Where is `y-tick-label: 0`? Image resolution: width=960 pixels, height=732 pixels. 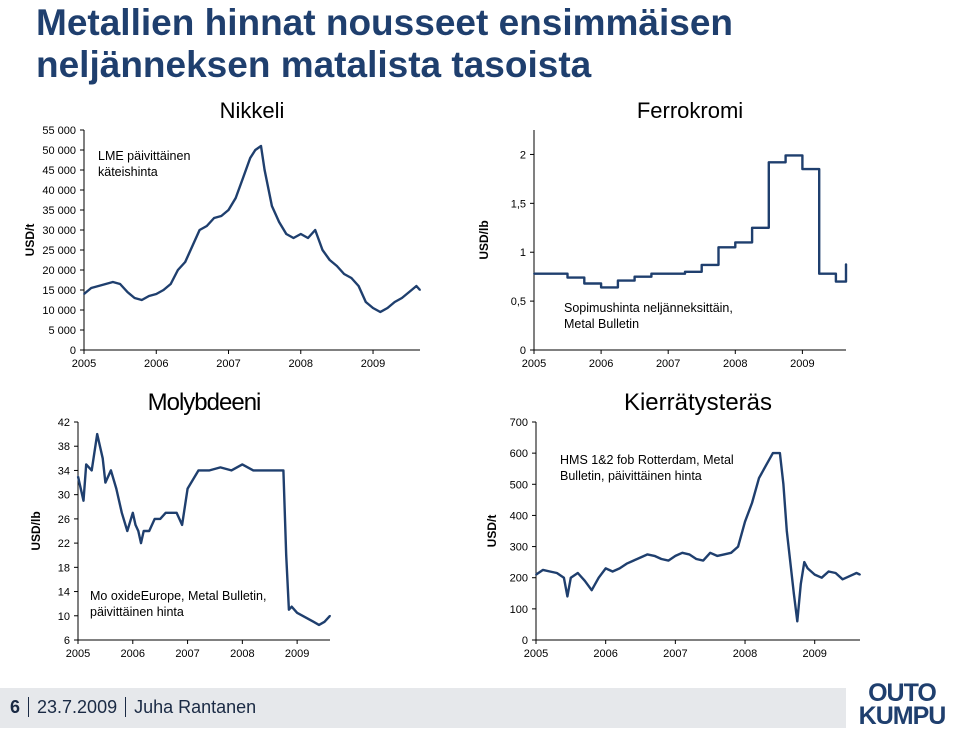 y-tick-label: 0 is located at coordinates (523, 351).